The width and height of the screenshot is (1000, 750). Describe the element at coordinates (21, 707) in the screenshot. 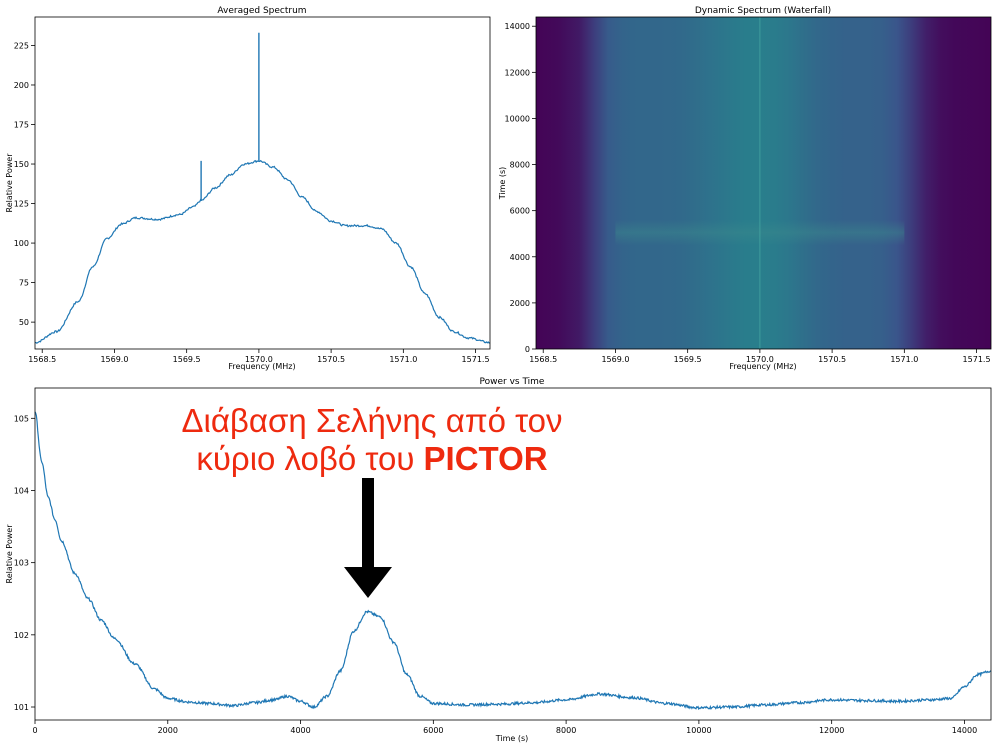

I see `power-vs-time-ytick-label: 101` at that location.